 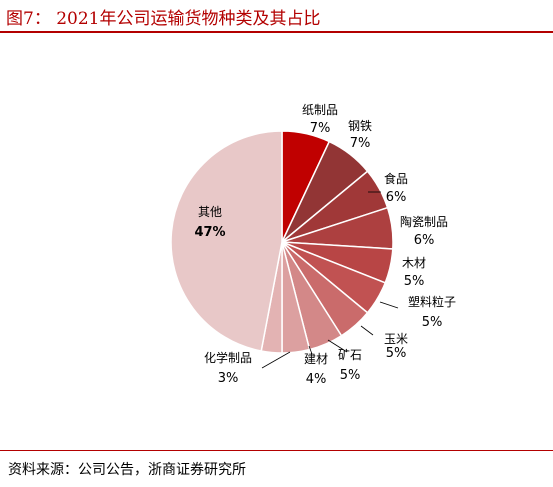 I want to click on pie-slice, so click(x=226, y=241).